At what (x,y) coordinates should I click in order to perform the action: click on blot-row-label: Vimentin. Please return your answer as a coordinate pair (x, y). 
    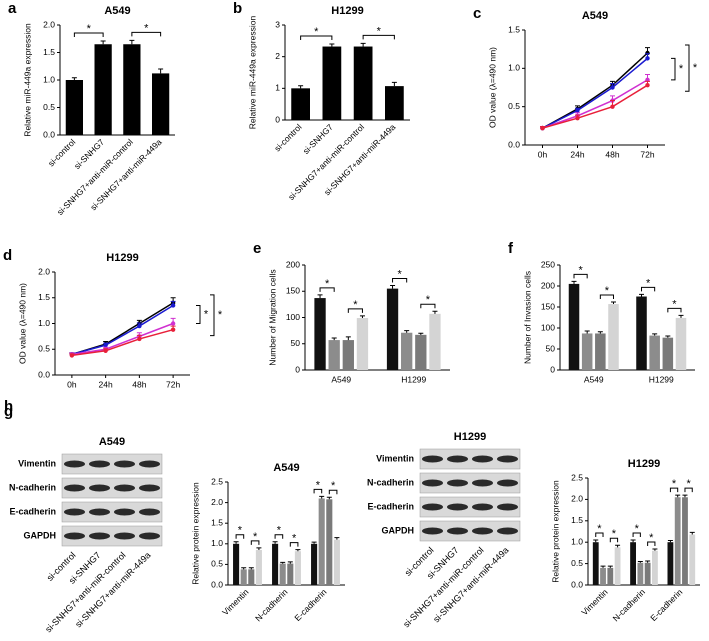
    Looking at the image, I should click on (395, 458).